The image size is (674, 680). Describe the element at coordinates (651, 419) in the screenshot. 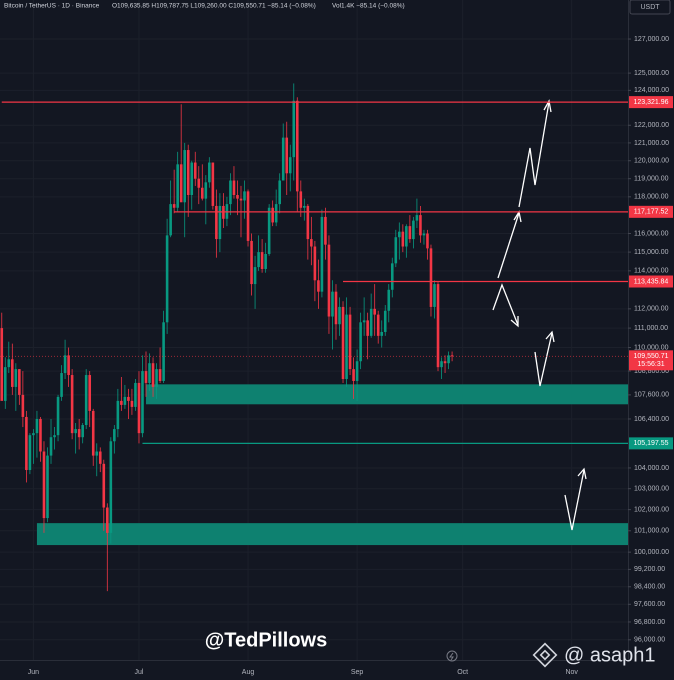

I see `y-tick-label: 106,400.00` at that location.